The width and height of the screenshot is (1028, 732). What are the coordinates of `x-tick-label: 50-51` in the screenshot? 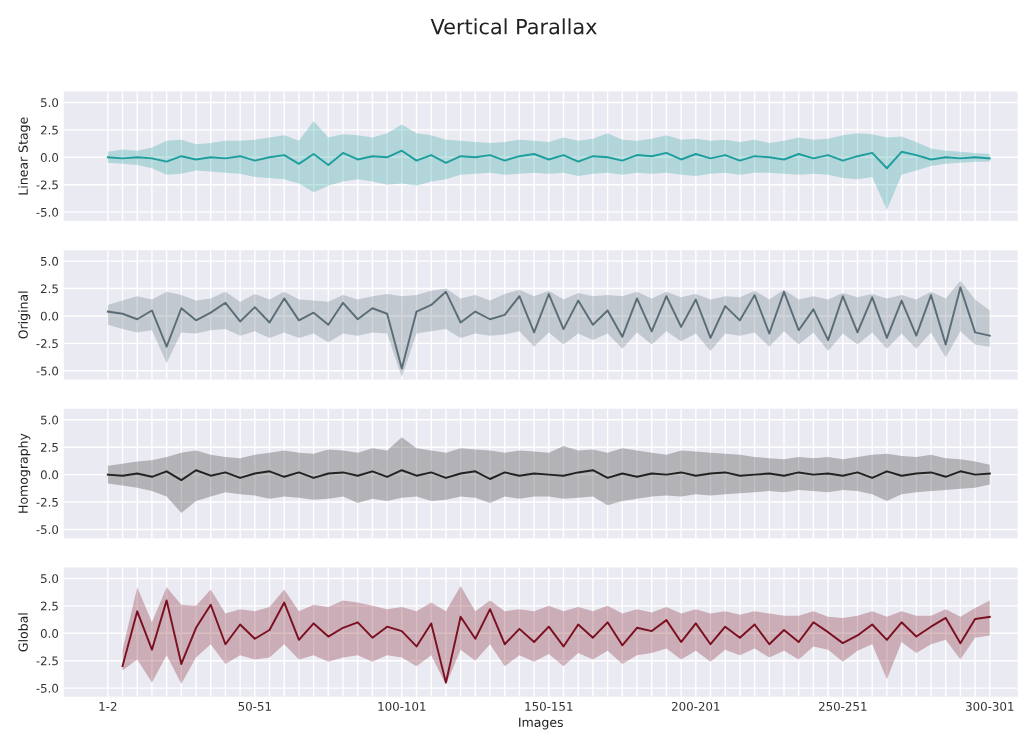 It's located at (254, 706).